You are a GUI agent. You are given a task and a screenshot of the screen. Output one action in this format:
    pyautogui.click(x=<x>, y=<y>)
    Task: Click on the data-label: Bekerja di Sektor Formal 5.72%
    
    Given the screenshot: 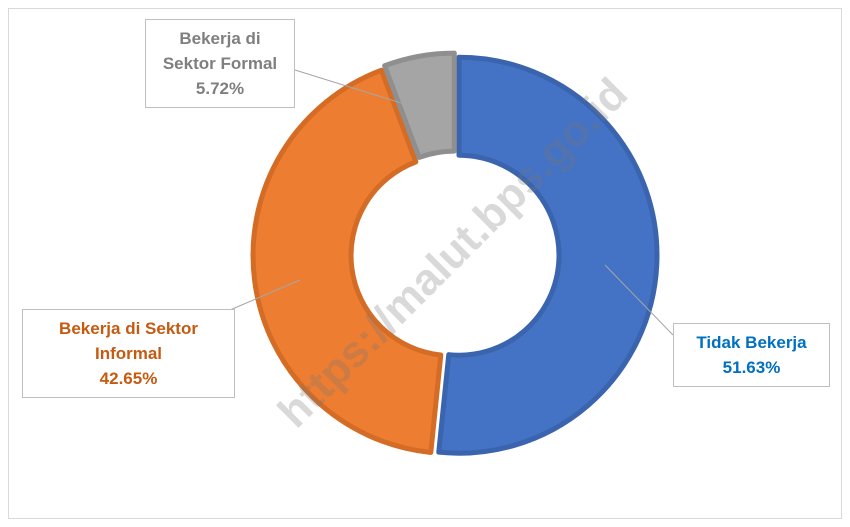 What is the action you would take?
    pyautogui.click(x=220, y=63)
    